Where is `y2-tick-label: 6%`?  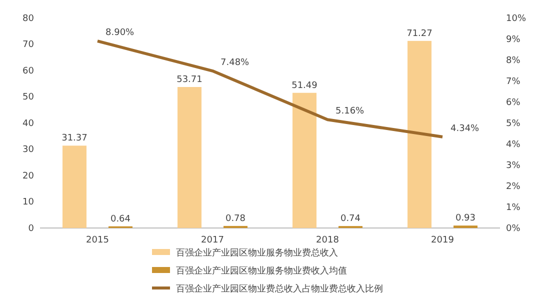
y2-tick-label: 6% is located at coordinates (513, 103).